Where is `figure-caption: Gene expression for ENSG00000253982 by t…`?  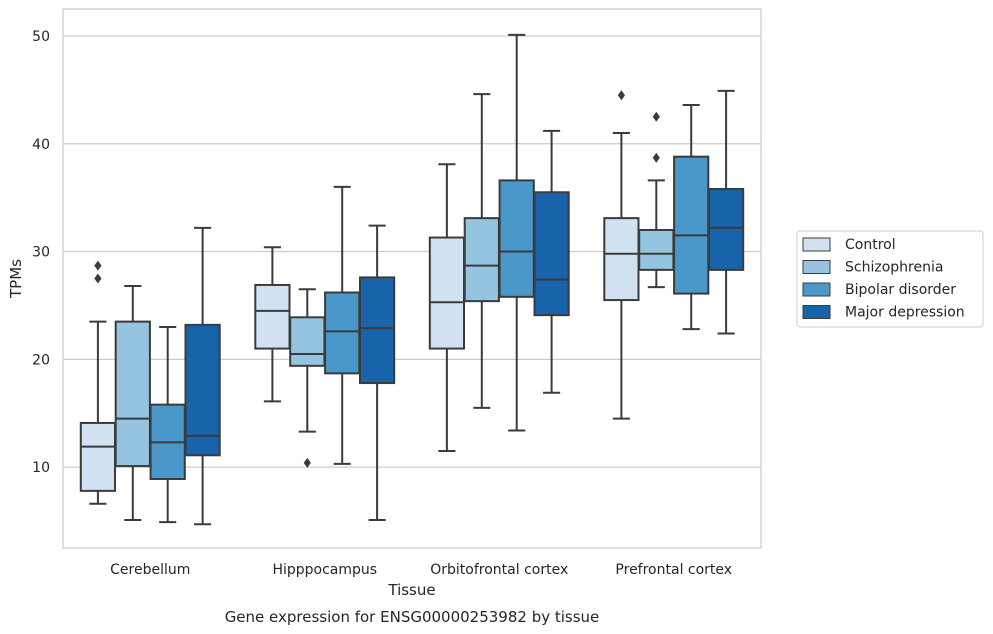 figure-caption: Gene expression for ENSG00000253982 by t… is located at coordinates (412, 617).